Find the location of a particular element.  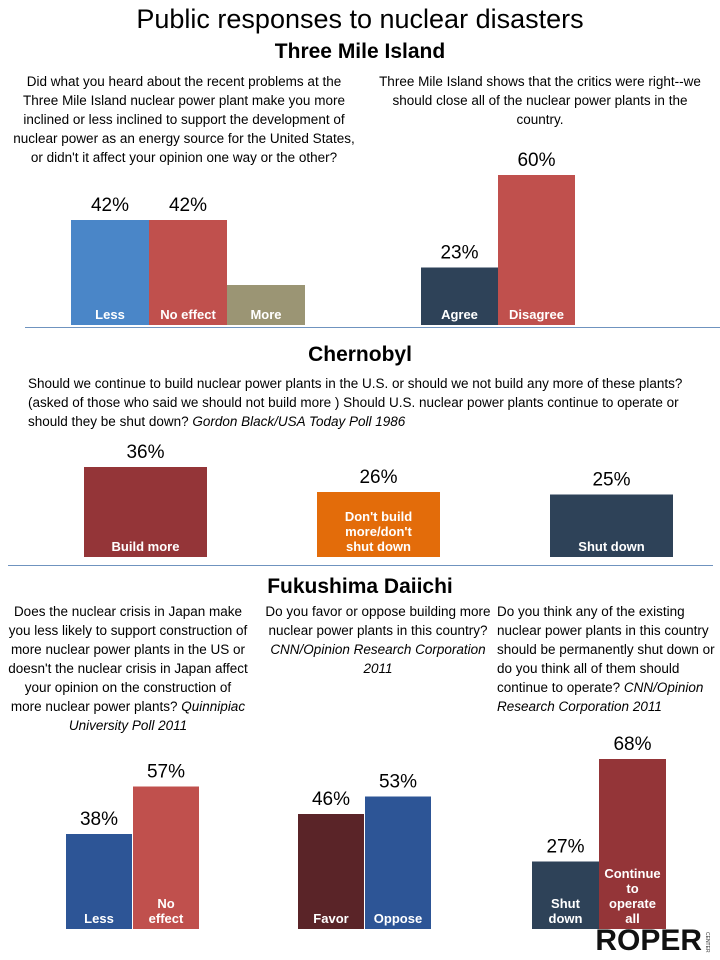

page-title: Public responses to nuclear disasters is located at coordinates (360, 19).